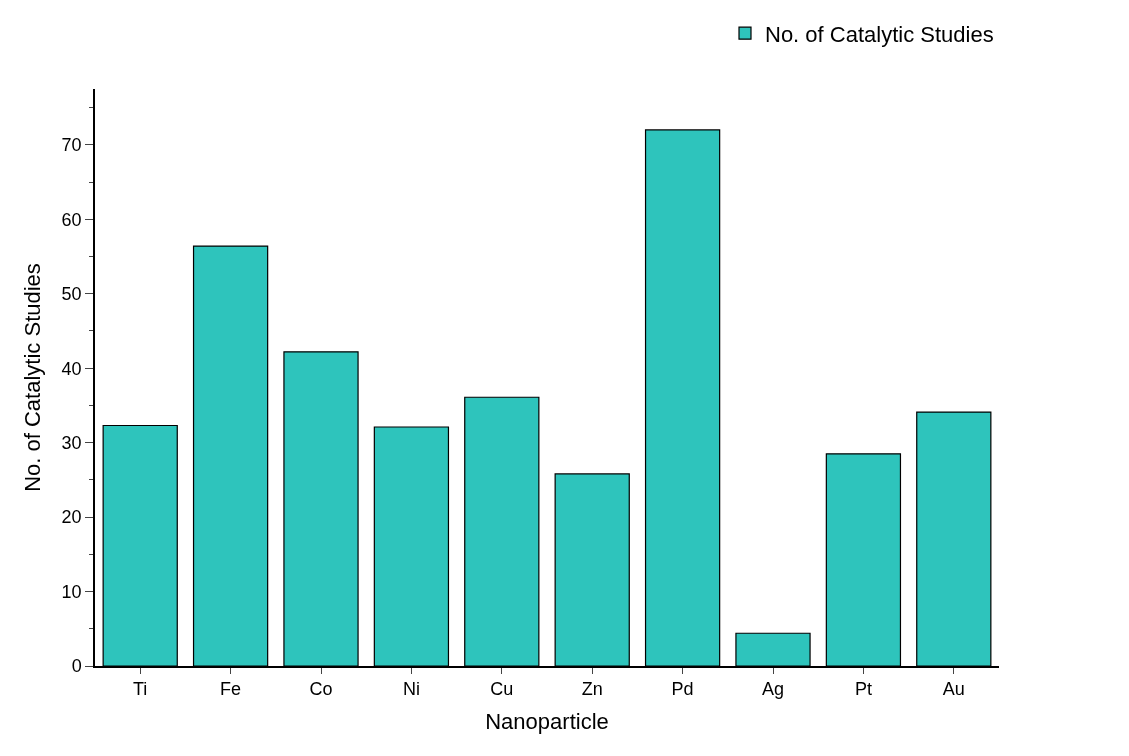 This screenshot has width=1129, height=756. Describe the element at coordinates (879, 34) in the screenshot. I see `legend-label: No. of Catalytic Studies` at that location.